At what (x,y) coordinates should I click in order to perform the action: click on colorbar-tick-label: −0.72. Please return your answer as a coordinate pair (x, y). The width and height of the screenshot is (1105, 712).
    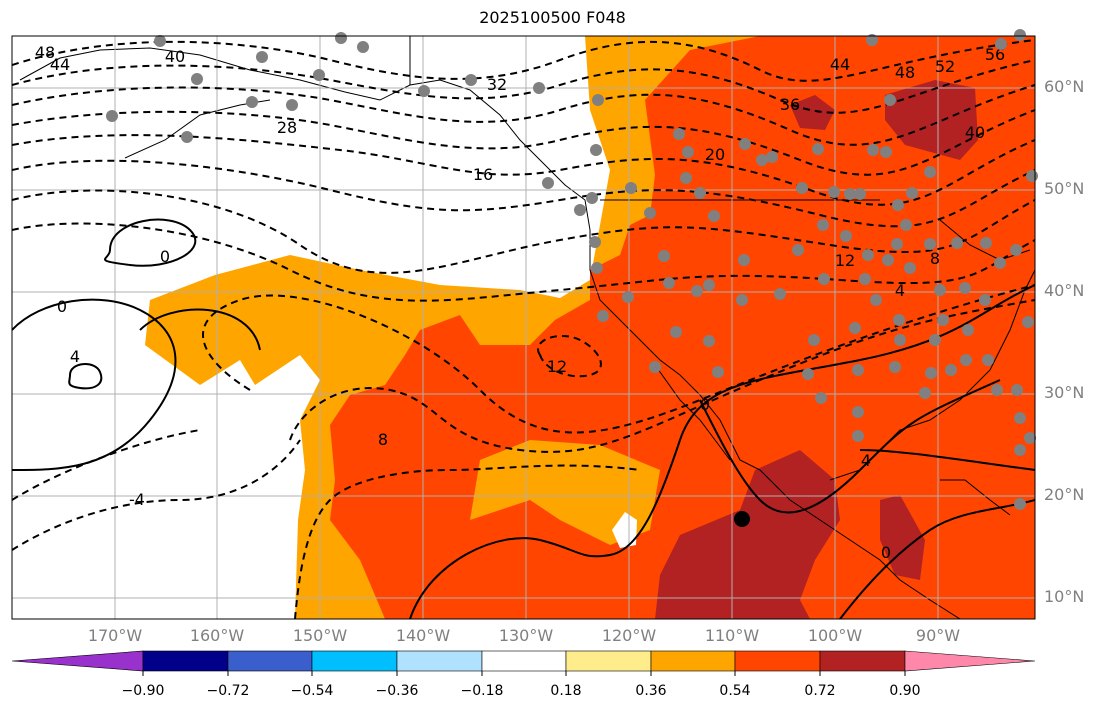
    Looking at the image, I should click on (228, 691).